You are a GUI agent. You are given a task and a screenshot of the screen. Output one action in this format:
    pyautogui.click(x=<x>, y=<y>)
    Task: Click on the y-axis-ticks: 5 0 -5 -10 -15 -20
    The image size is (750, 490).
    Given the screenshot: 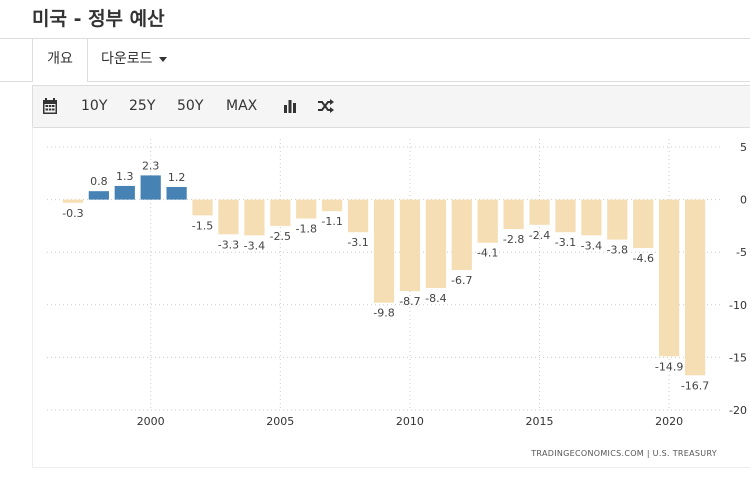 What is the action you would take?
    pyautogui.click(x=738, y=279)
    